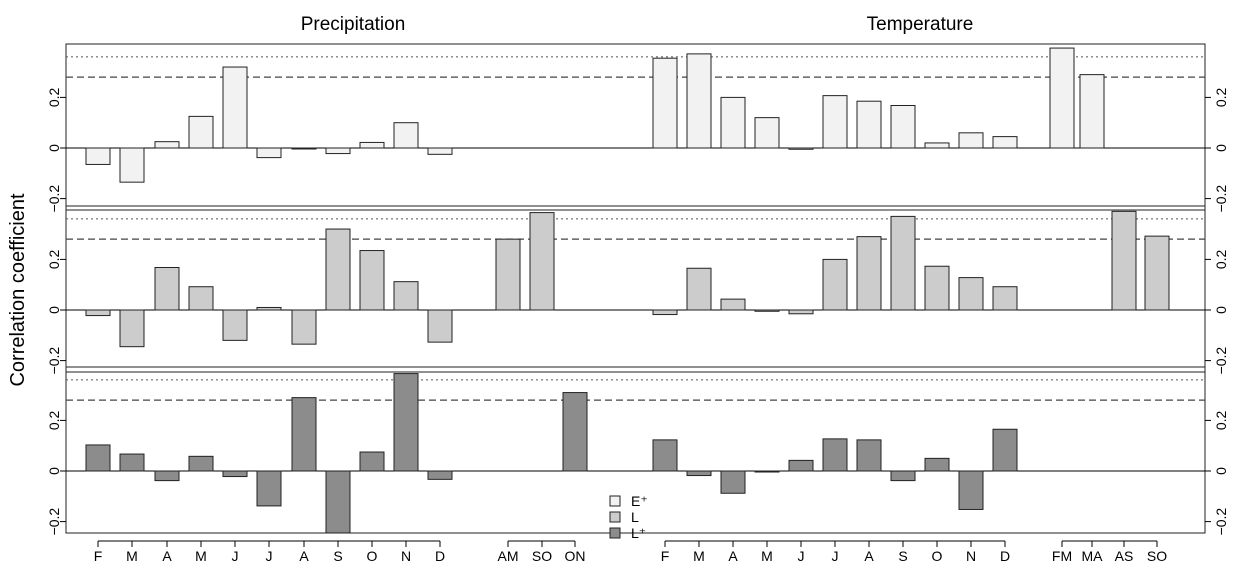  What do you see at coordinates (98, 556) in the screenshot?
I see `x-tick-label: F` at bounding box center [98, 556].